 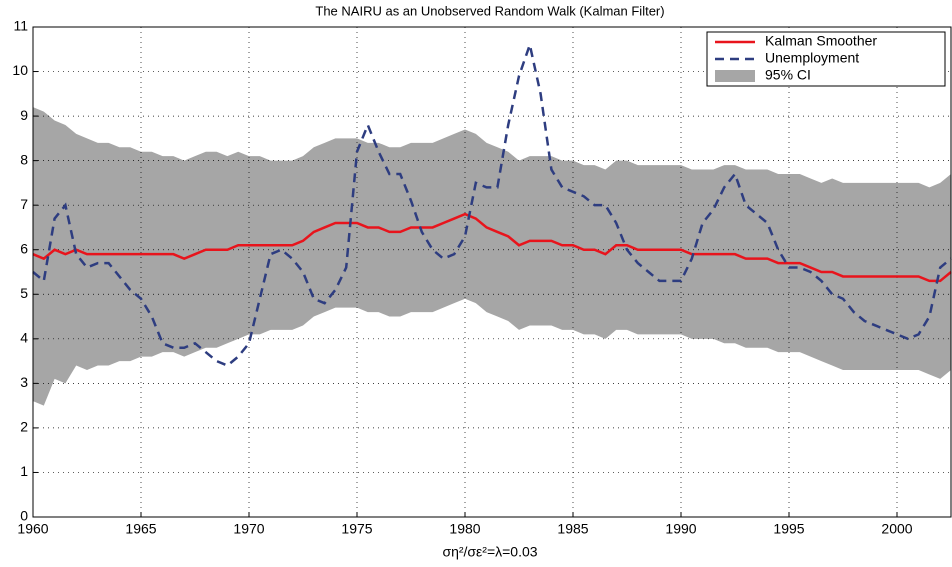 I want to click on x-tick-label: 1990, so click(x=680, y=529).